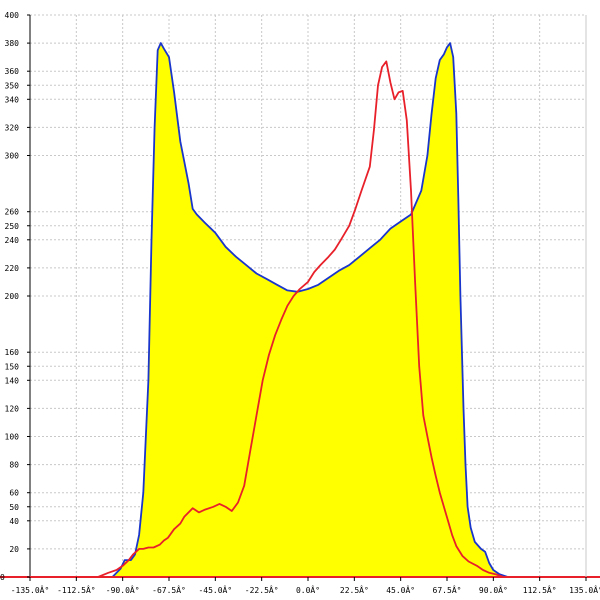 The height and width of the screenshot is (600, 600). Describe the element at coordinates (2, 577) in the screenshot. I see `y-tick-label: 0` at that location.